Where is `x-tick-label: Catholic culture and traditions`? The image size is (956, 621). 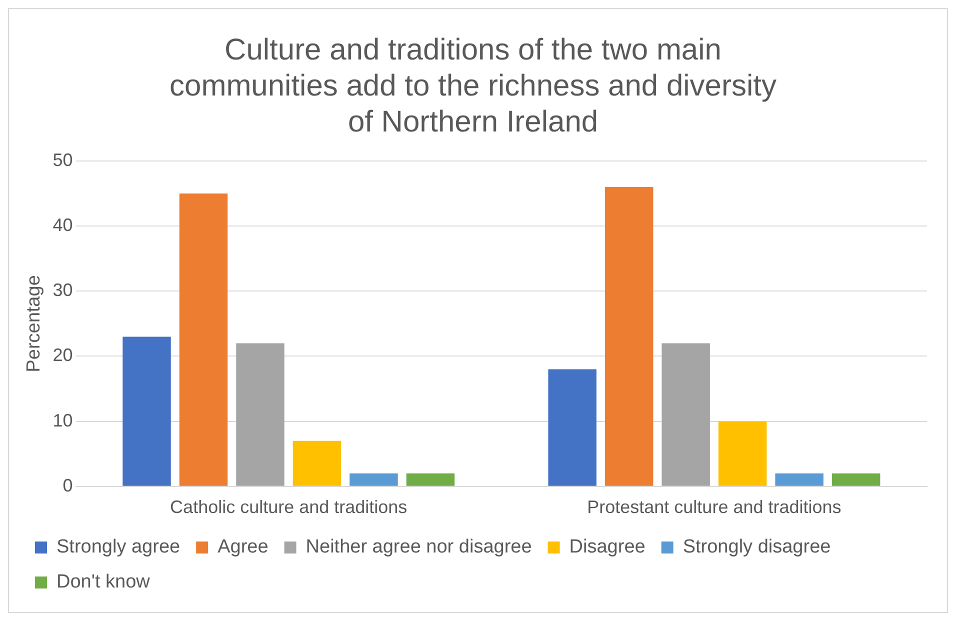 x-tick-label: Catholic culture and traditions is located at coordinates (289, 507).